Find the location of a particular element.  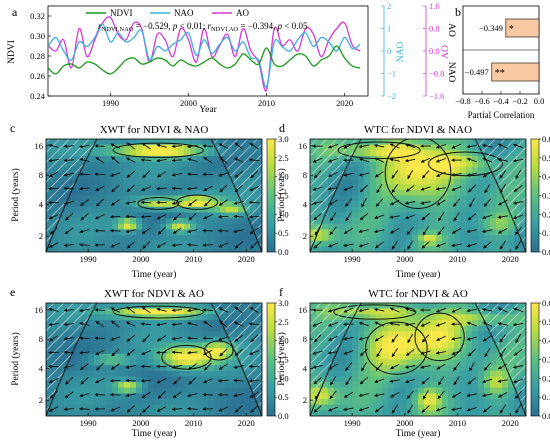

colorbar-tick-label: 2.5 is located at coordinates (283, 322).